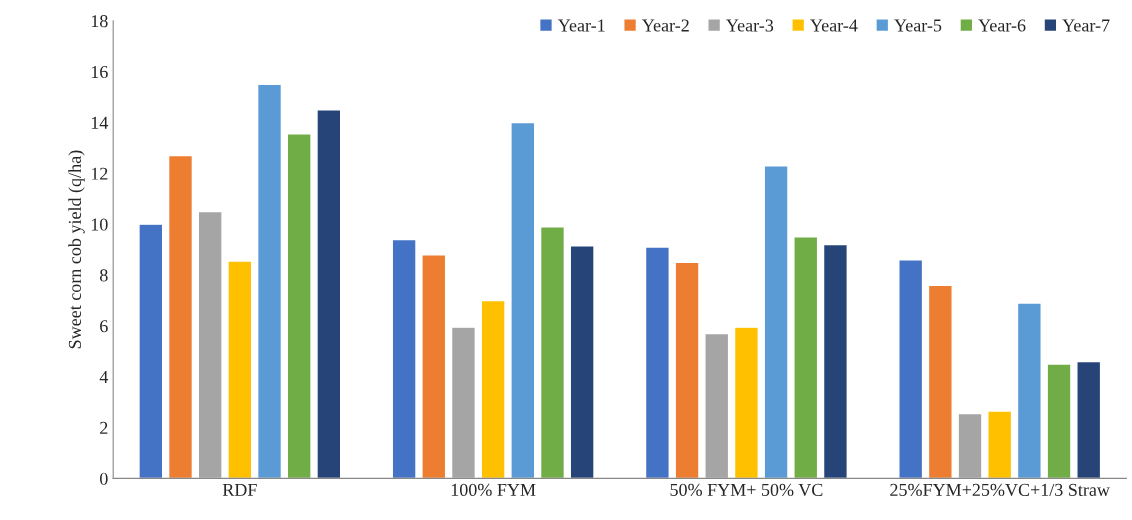 The width and height of the screenshot is (1132, 520). I want to click on legend-label: Year-7, so click(1086, 25).